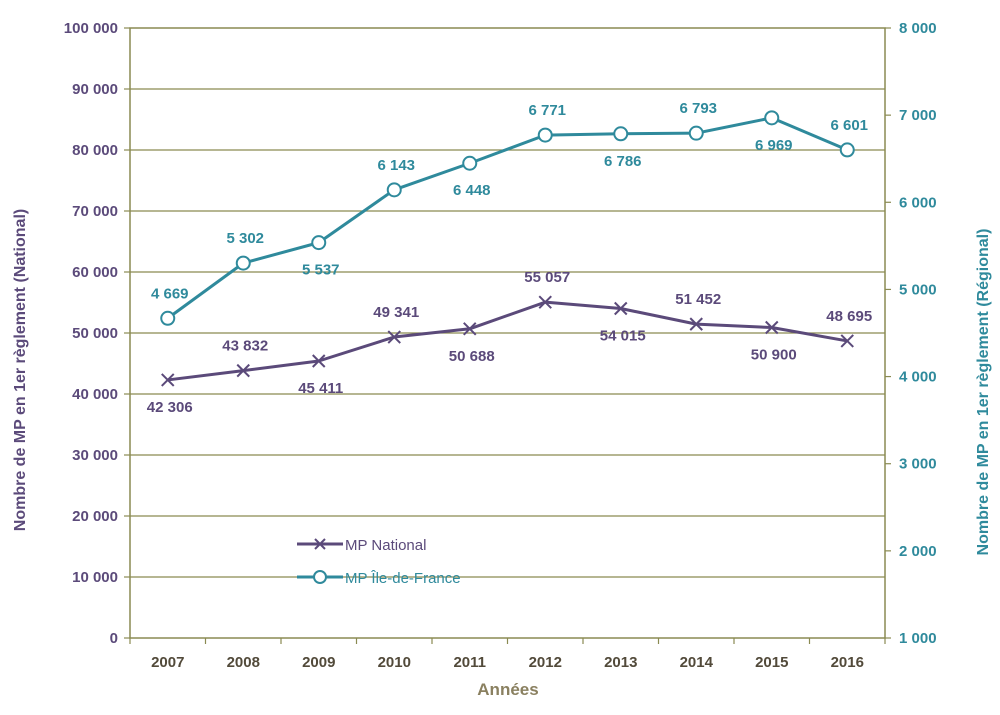 Image resolution: width=1000 pixels, height=715 pixels. I want to click on x-marker-icon, so click(320, 544).